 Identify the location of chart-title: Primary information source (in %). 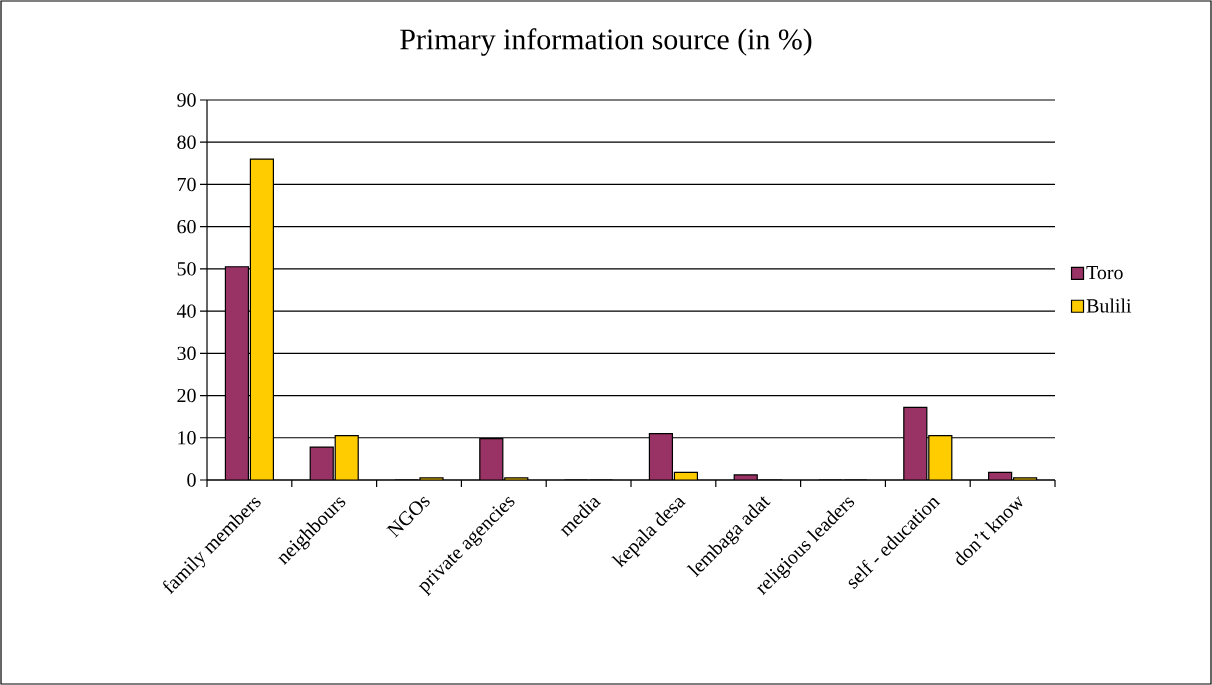
(606, 42).